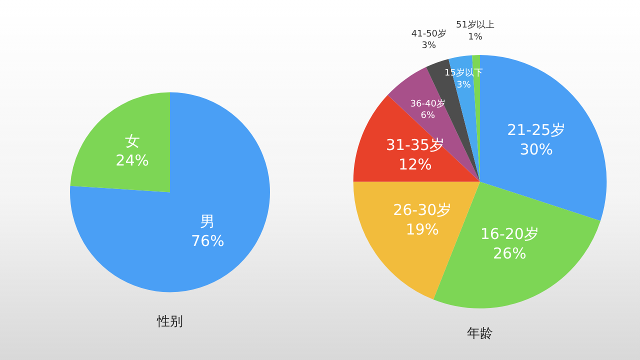 The width and height of the screenshot is (640, 360). I want to click on data-label: 30%, so click(537, 149).